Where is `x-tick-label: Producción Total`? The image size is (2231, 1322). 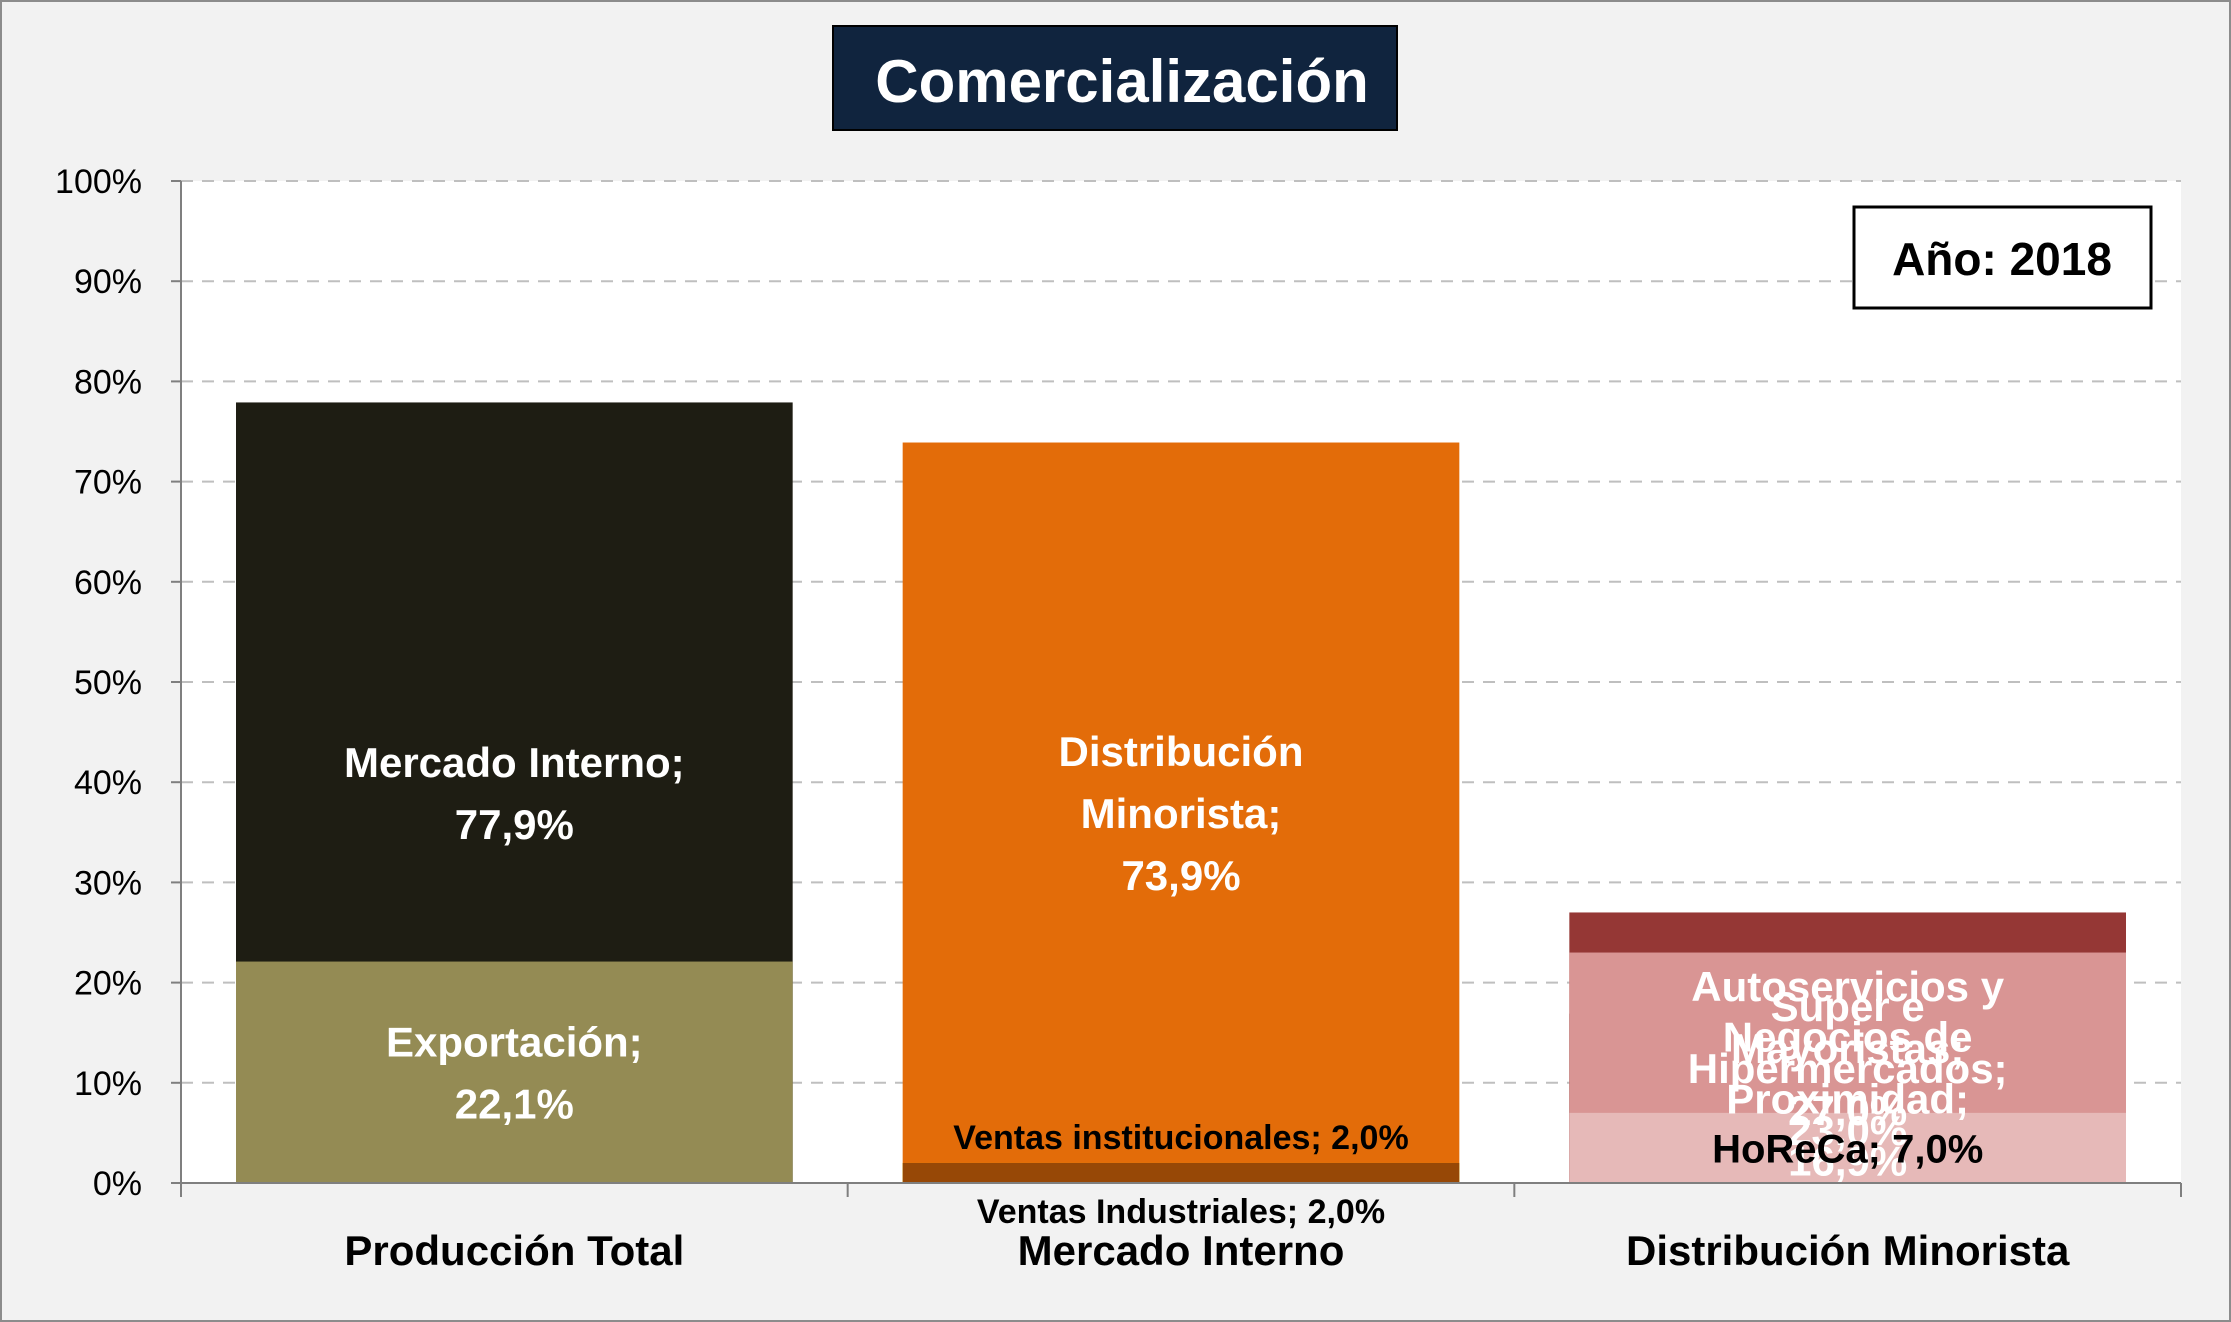
x-tick-label: Producción Total is located at coordinates (514, 1250).